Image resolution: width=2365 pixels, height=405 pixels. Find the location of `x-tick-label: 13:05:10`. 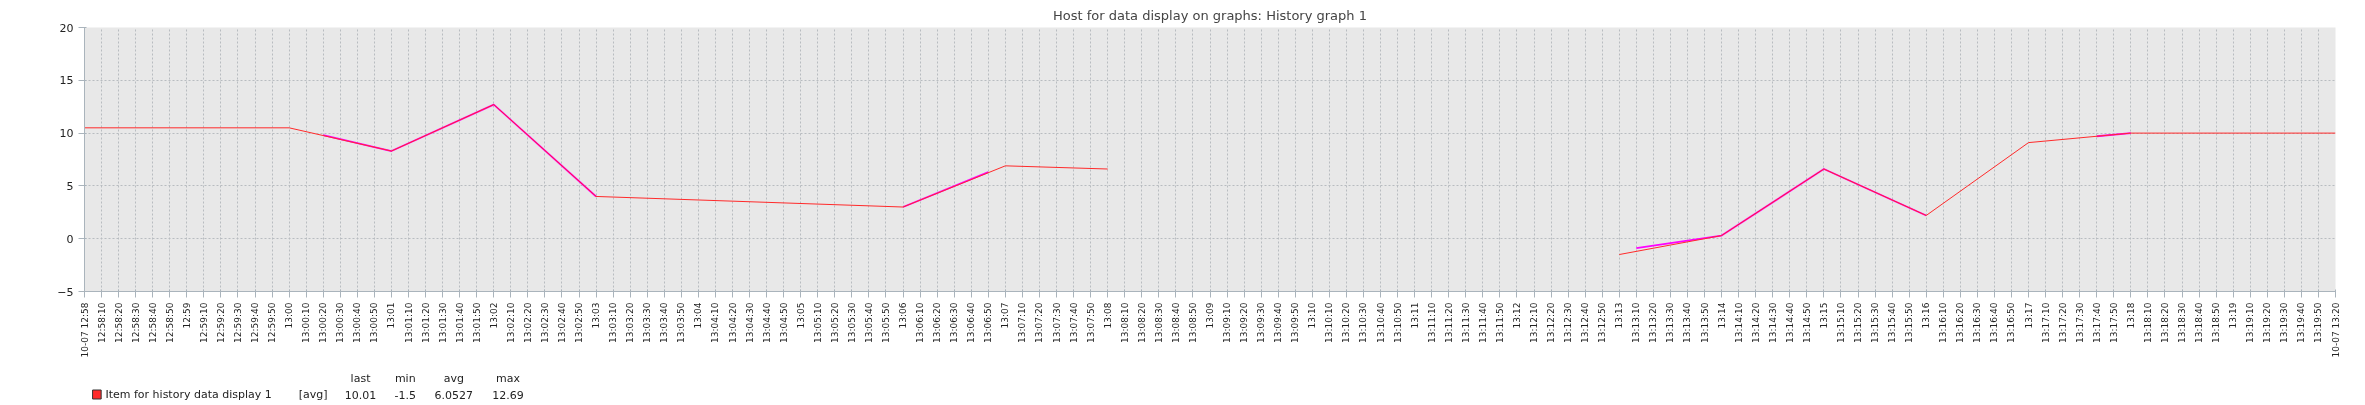

x-tick-label: 13:05:10 is located at coordinates (817, 322).